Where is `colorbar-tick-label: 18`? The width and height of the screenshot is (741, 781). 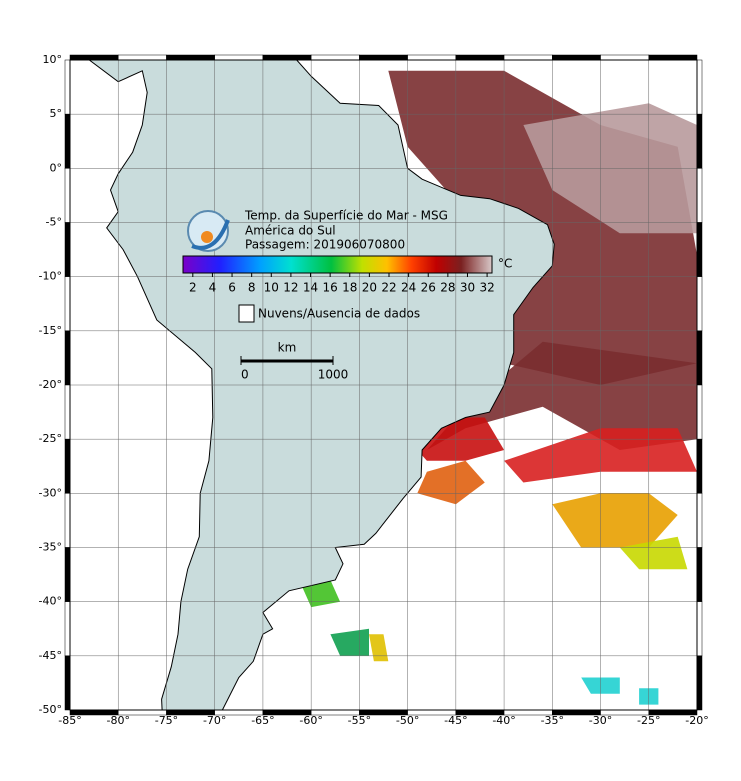
colorbar-tick-label: 18 is located at coordinates (349, 288).